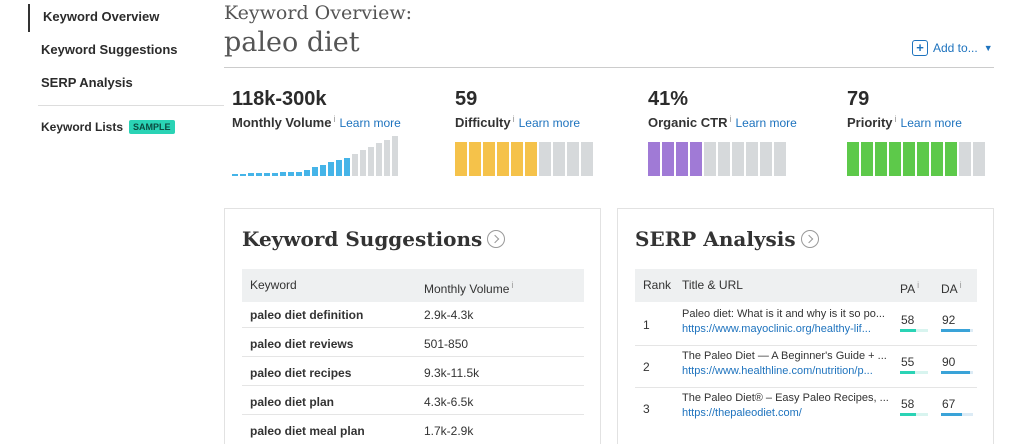  Describe the element at coordinates (657, 285) in the screenshot. I see `column-header-rank: Rank` at that location.